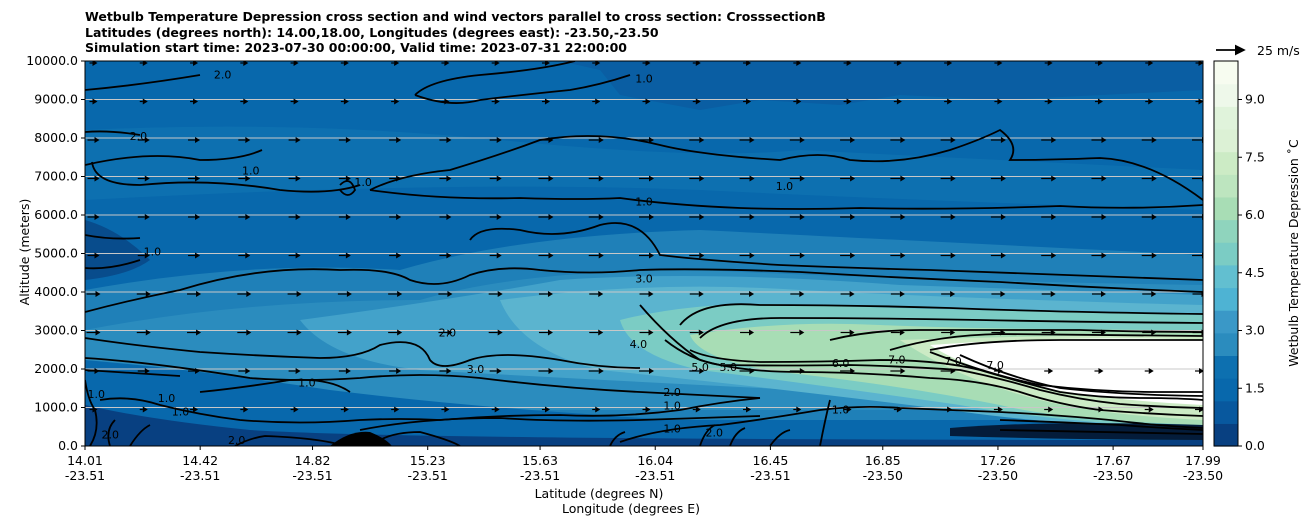 Image resolution: width=1312 pixels, height=526 pixels. Describe the element at coordinates (644, 278) in the screenshot. I see `contour-label: 3.0` at that location.